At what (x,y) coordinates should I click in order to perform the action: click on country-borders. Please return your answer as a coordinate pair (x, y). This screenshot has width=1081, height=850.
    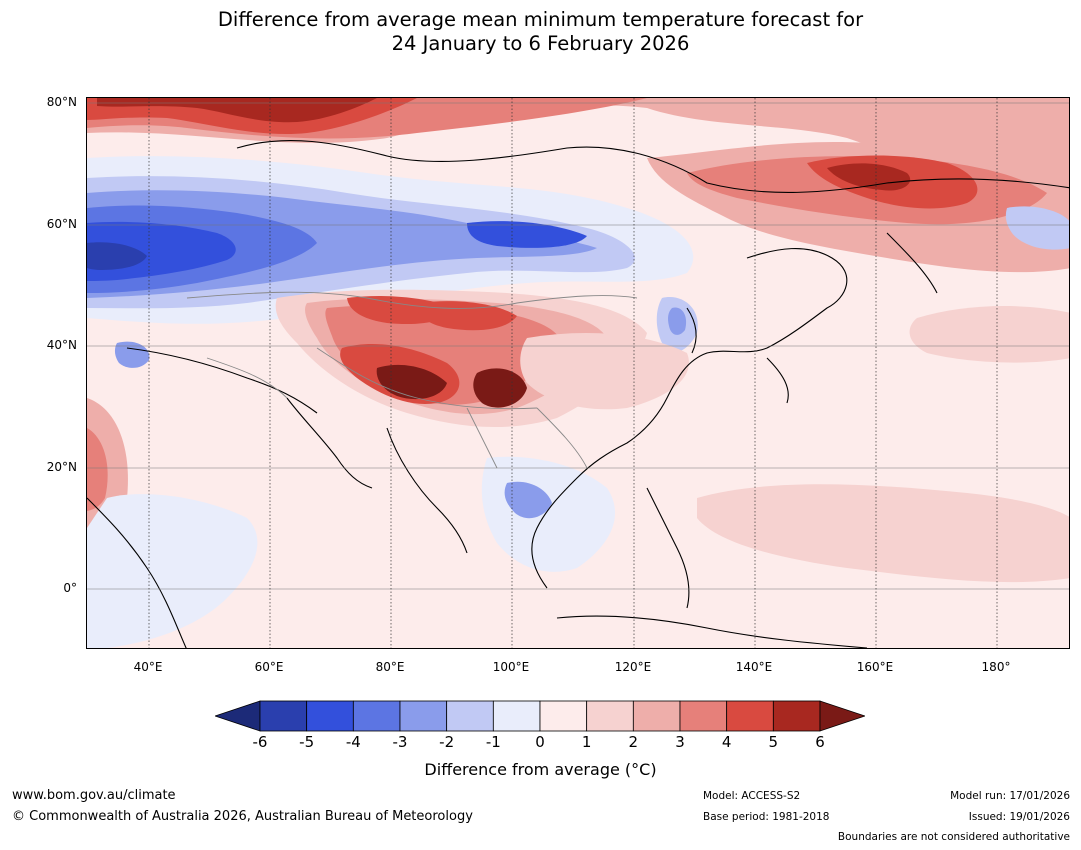
    Looking at the image, I should click on (412, 380).